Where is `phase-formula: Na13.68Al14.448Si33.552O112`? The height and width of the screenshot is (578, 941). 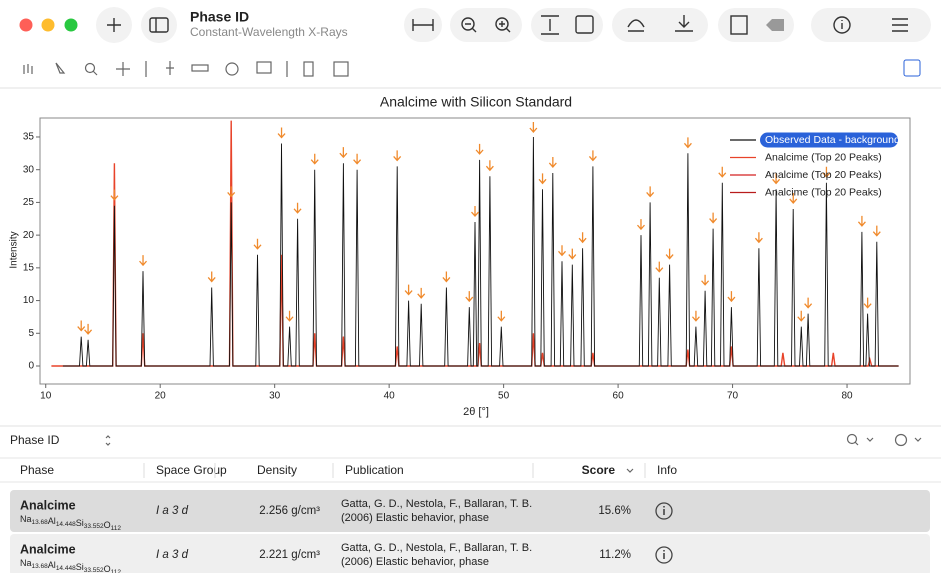 phase-formula: Na13.68Al14.448Si33.552O112 is located at coordinates (70, 565).